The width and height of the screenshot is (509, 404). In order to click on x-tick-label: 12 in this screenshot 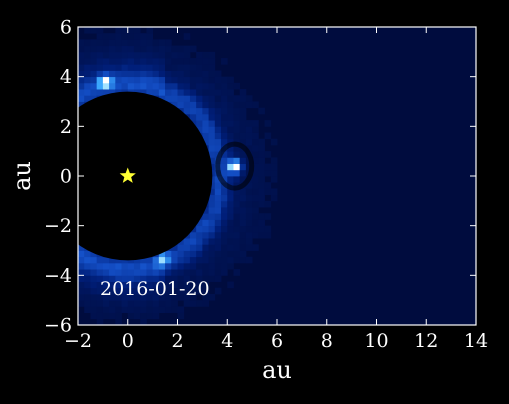, I will do `click(426, 341)`.